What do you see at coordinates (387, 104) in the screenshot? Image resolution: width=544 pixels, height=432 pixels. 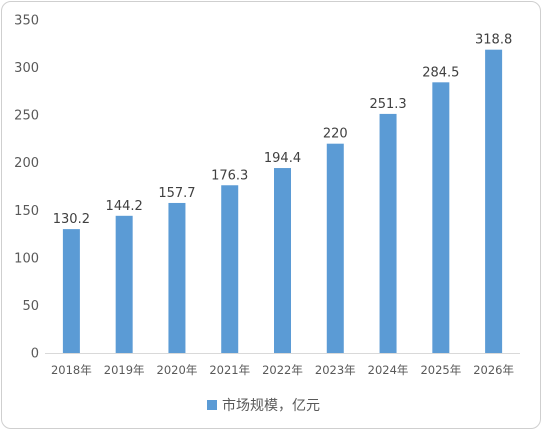 I see `data-label: 251.3` at bounding box center [387, 104].